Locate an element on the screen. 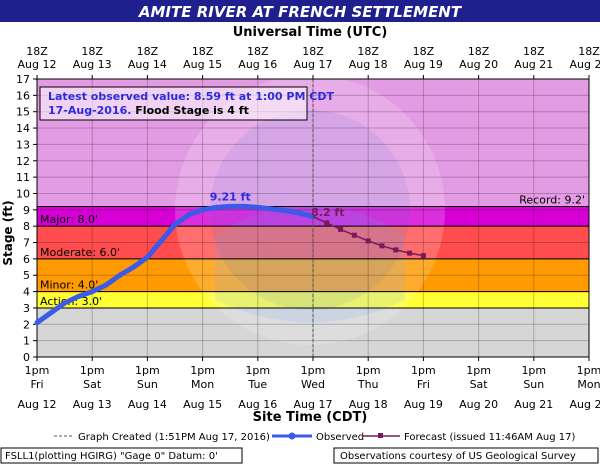  top-tick-date-1: Aug 13 is located at coordinates (92, 64).